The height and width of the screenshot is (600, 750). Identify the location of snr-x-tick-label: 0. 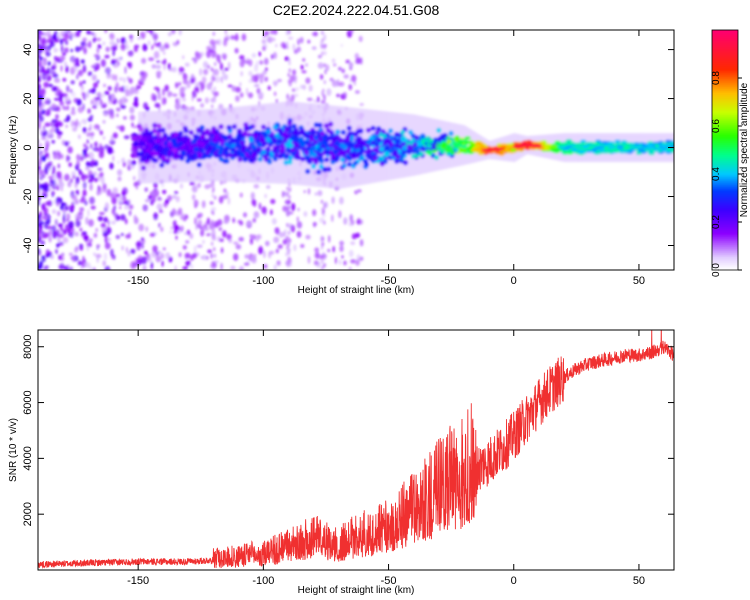
(514, 581).